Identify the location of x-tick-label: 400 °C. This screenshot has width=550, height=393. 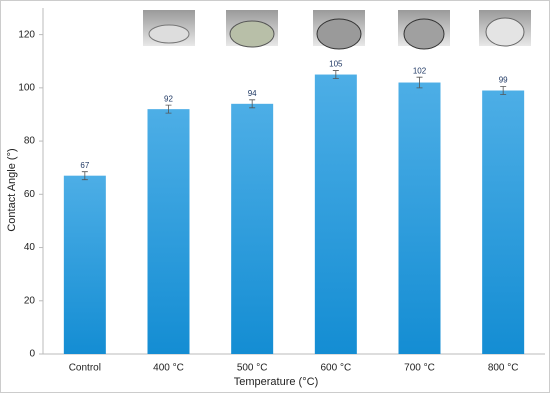
(168, 368).